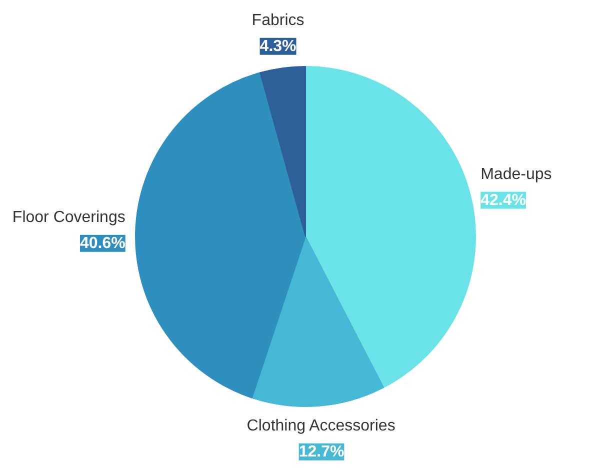  What do you see at coordinates (321, 425) in the screenshot?
I see `slice-label: Clothing Accessories` at bounding box center [321, 425].